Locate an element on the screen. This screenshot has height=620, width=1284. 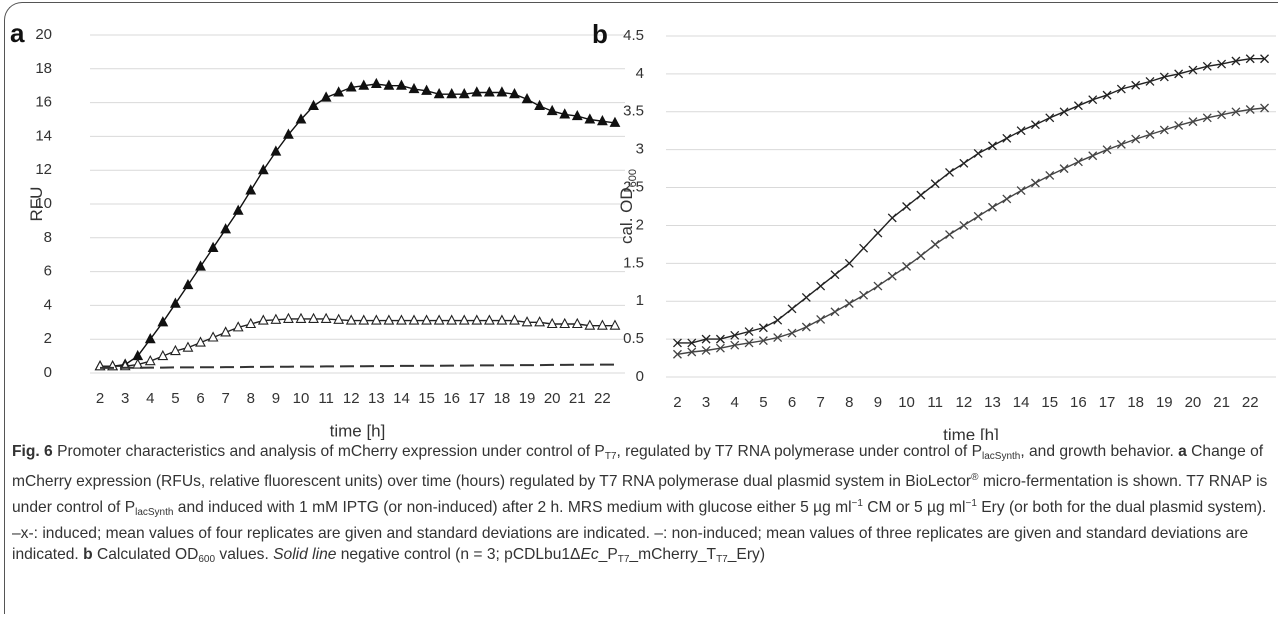
x-tick-label: 11 is located at coordinates (326, 398).